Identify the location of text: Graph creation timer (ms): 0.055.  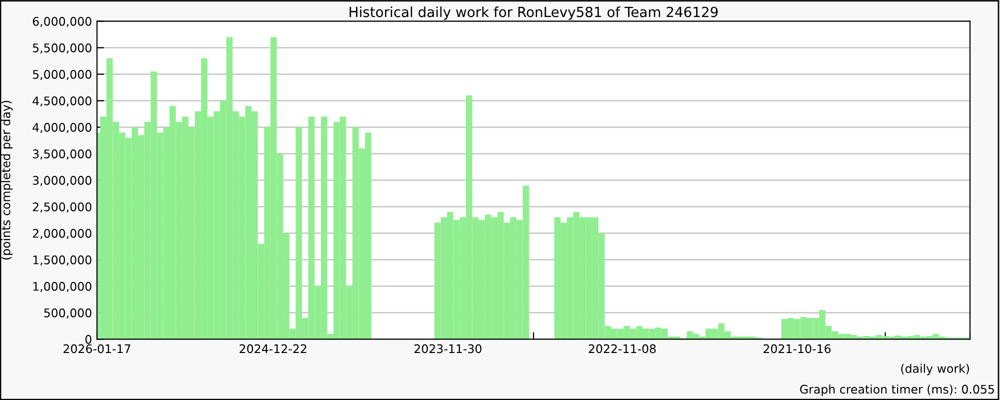
(897, 390).